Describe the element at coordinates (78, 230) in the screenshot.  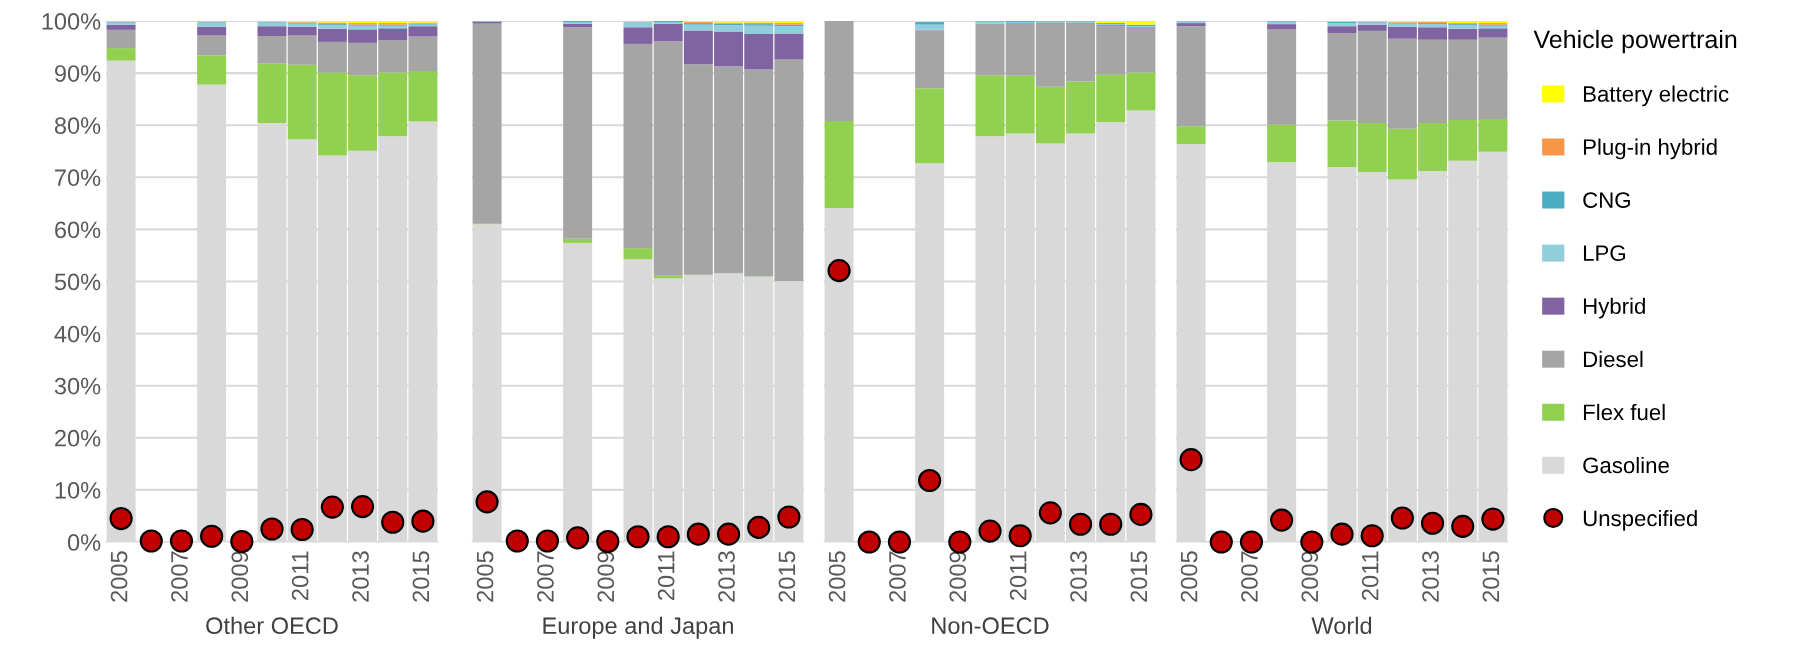
I see `y-tick-label: 60%` at that location.